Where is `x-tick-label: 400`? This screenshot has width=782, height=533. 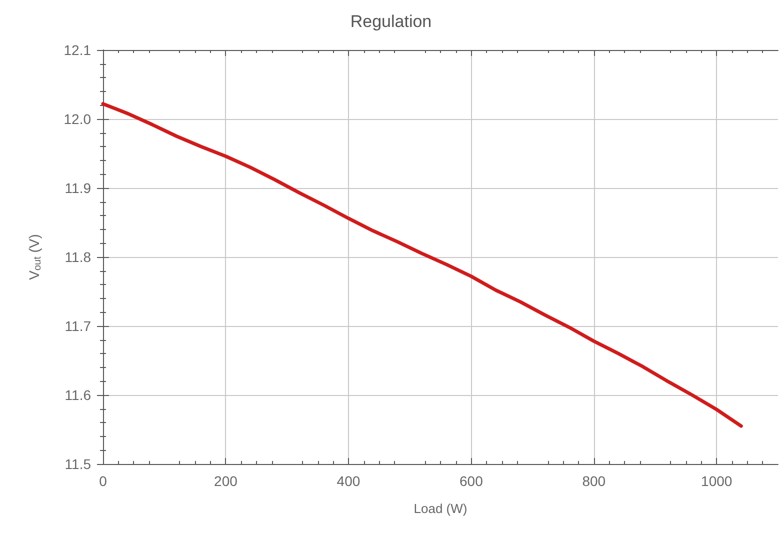 x-tick-label: 400 is located at coordinates (348, 481).